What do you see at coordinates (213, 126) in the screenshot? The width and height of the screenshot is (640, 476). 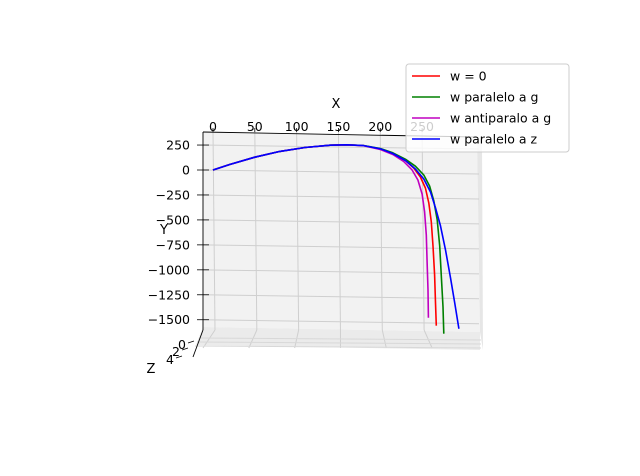 I see `x-tick-label: 0` at bounding box center [213, 126].